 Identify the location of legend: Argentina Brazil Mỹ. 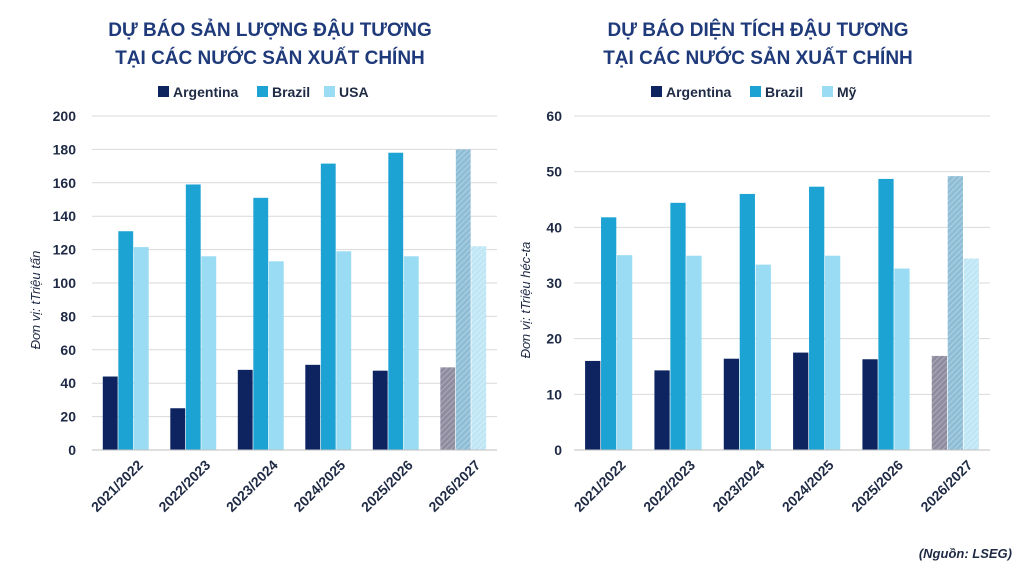
(754, 92).